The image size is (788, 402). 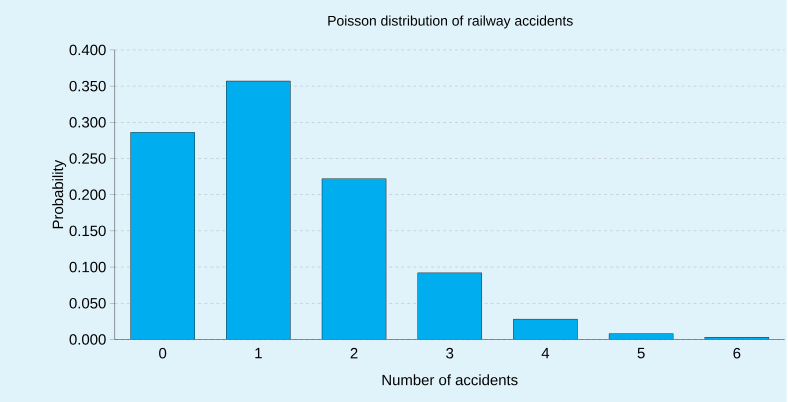 I want to click on y-tick-label: 0.200, so click(x=88, y=194).